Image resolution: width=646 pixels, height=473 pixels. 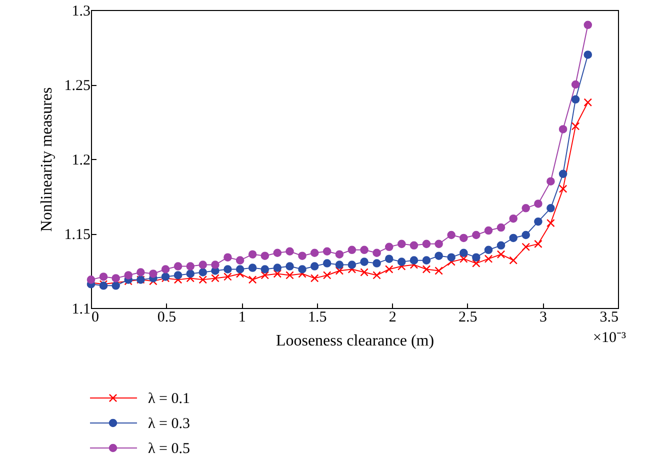 What do you see at coordinates (392, 318) in the screenshot?
I see `x-tick-label: 2` at bounding box center [392, 318].